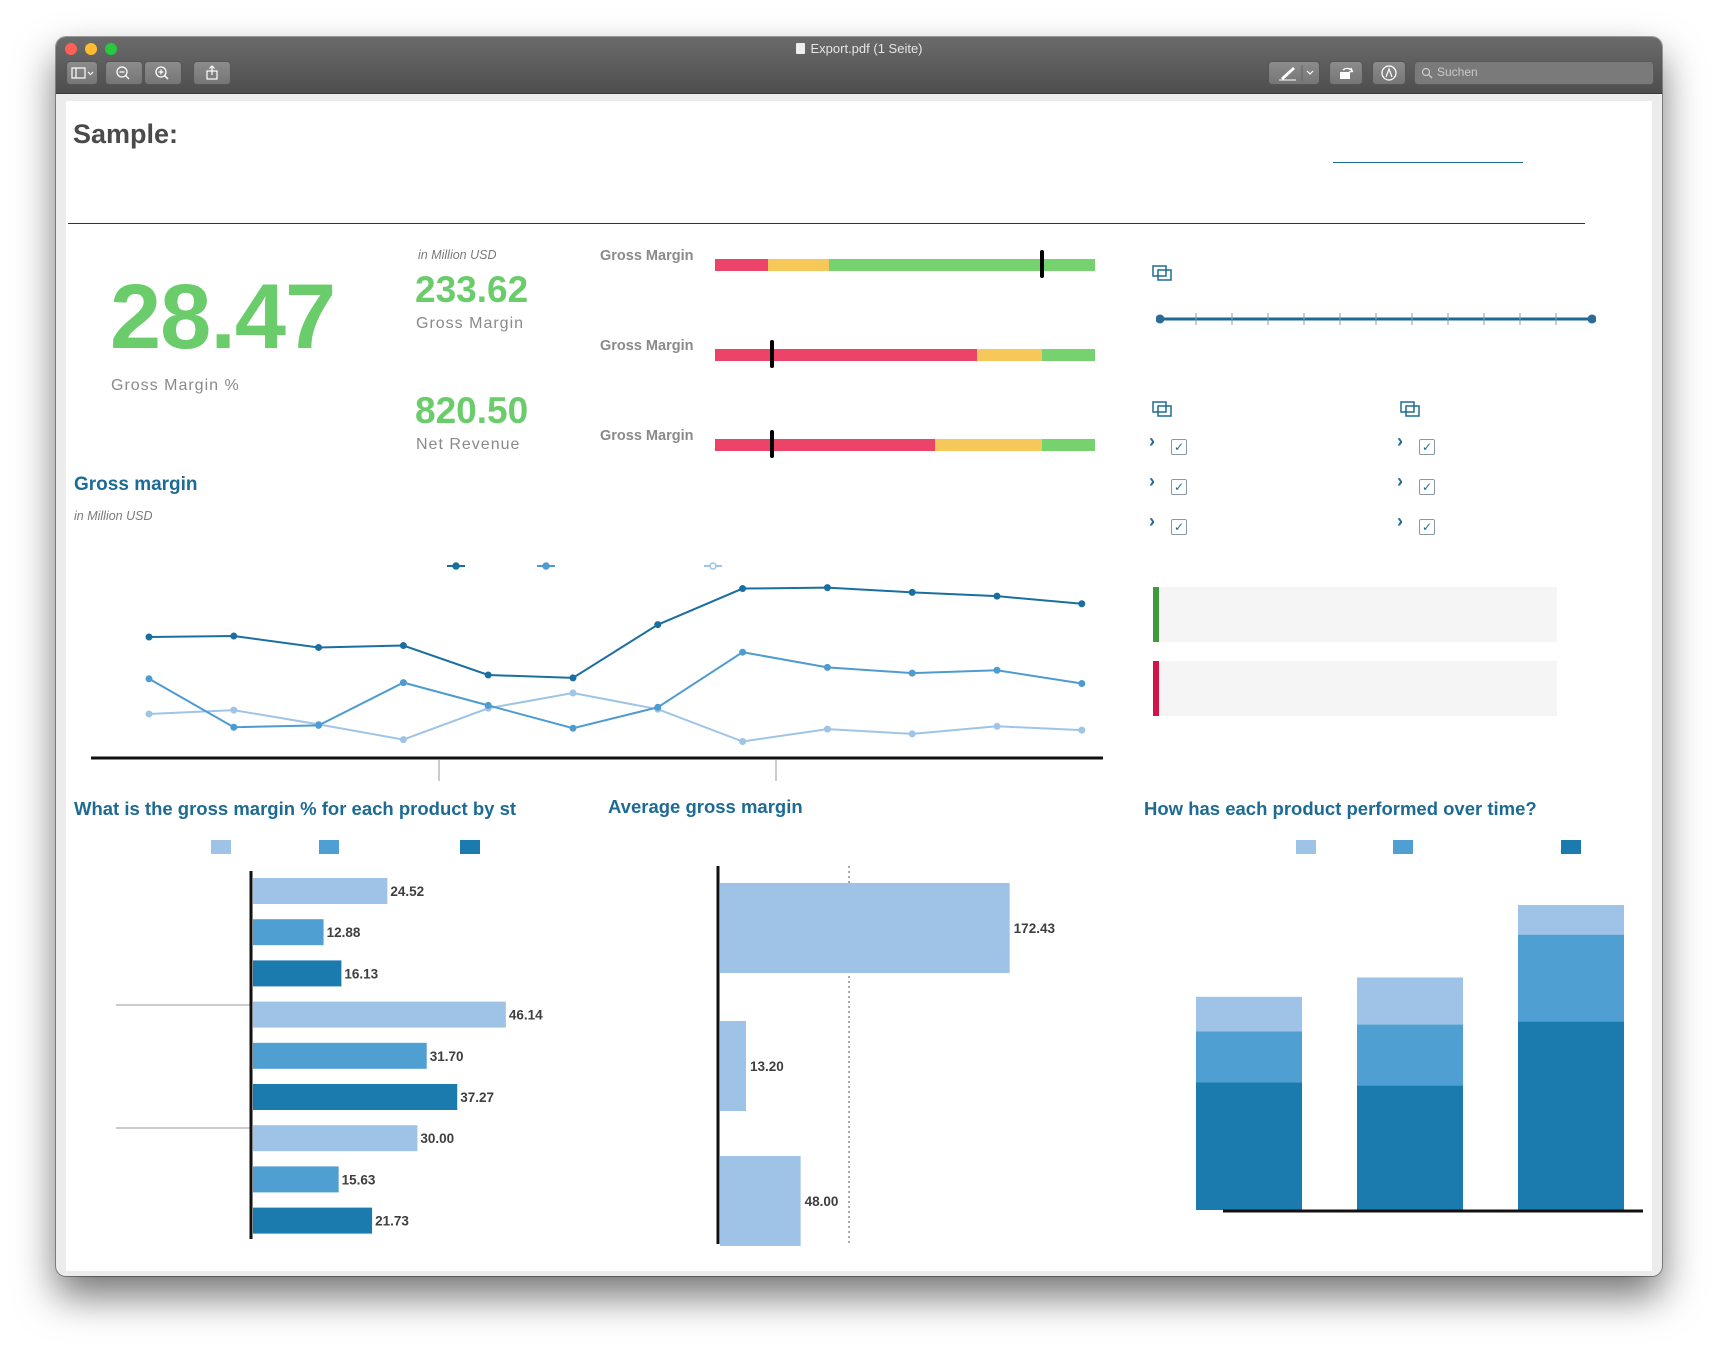 This screenshot has width=1718, height=1351. What do you see at coordinates (472, 410) in the screenshot?
I see `kpi-net-revenue-value: 820.50` at bounding box center [472, 410].